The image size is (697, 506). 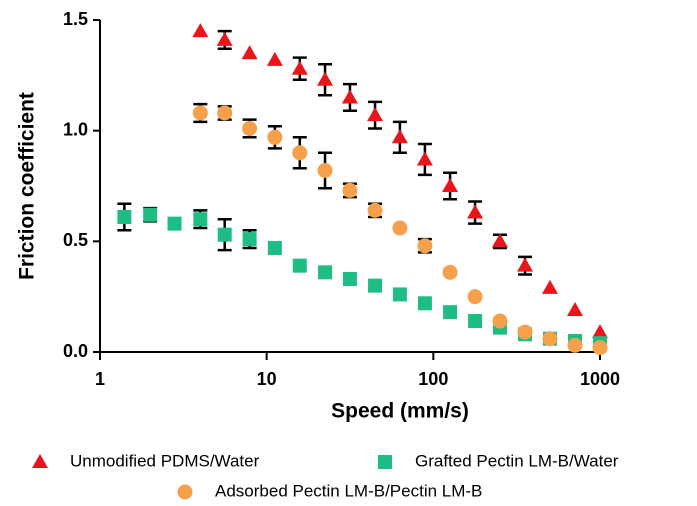 I want to click on x-tick-label: 100, so click(x=433, y=379).